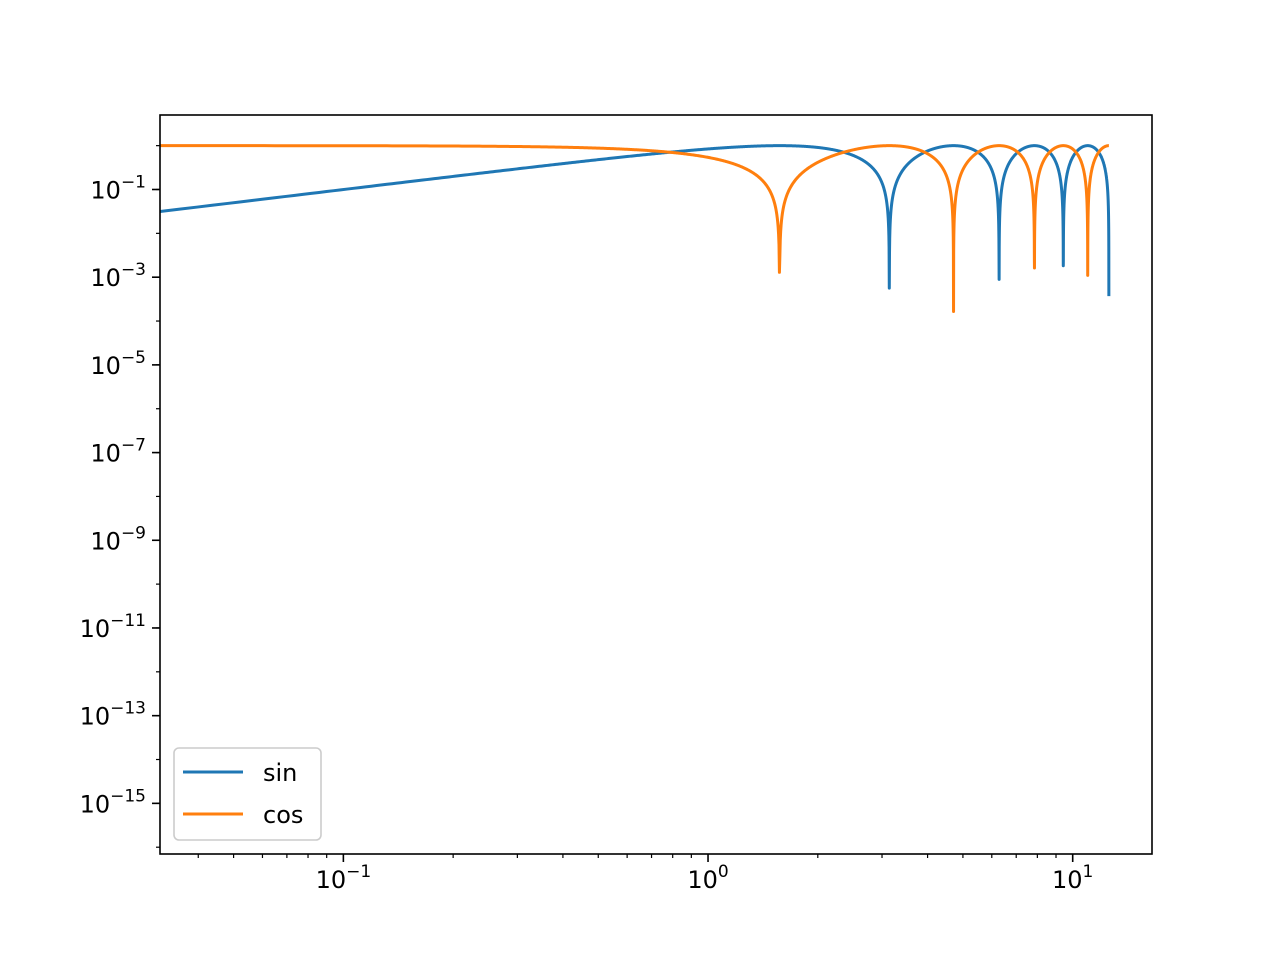 This screenshot has width=1280, height=965. I want to click on y-tick-exponent: −13, so click(128, 709).